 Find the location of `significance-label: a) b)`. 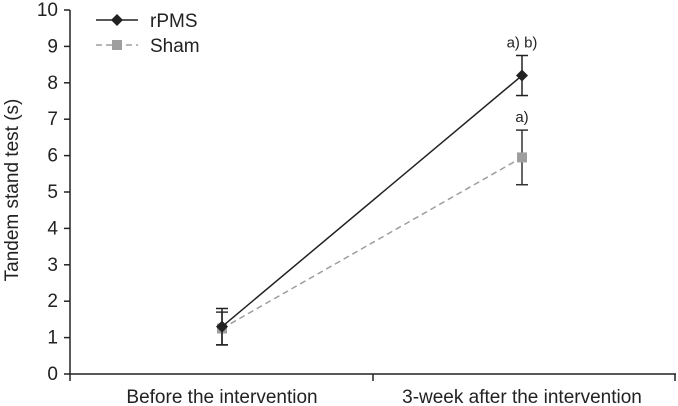

significance-label: a) b) is located at coordinates (522, 43).